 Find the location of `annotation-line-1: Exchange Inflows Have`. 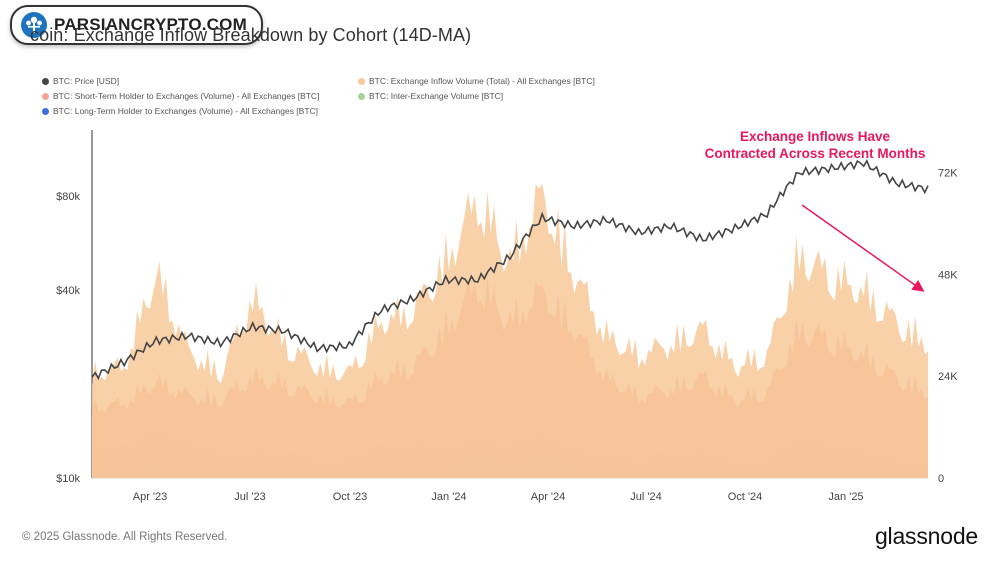

annotation-line-1: Exchange Inflows Have is located at coordinates (815, 136).